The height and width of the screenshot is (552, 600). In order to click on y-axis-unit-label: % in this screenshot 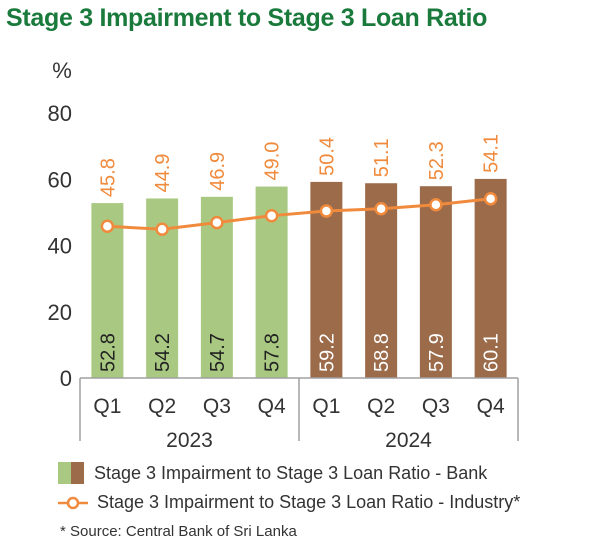, I will do `click(62, 70)`.